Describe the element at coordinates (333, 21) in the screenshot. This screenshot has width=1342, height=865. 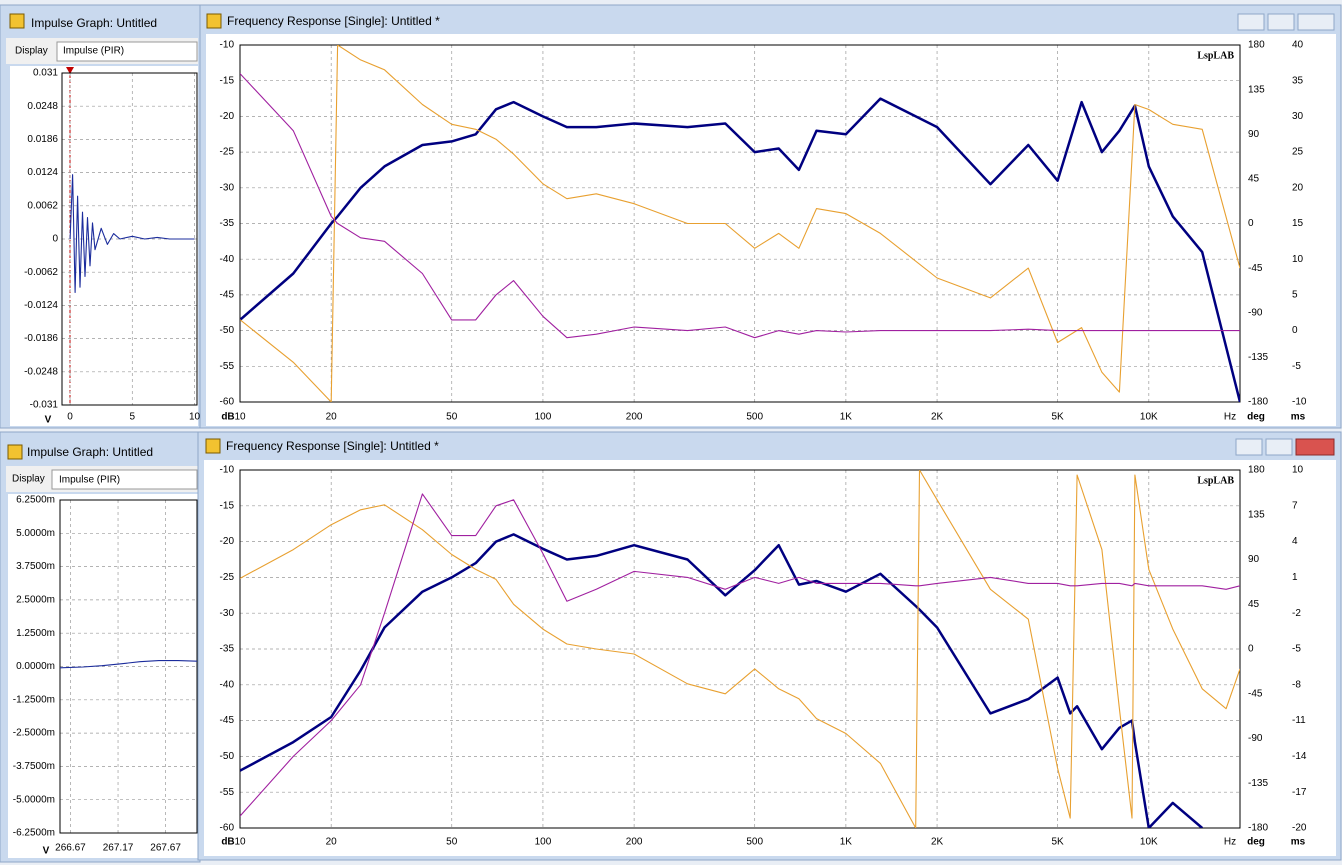
I see `window-title: Frequency Response [Single]: Untitled *` at that location.